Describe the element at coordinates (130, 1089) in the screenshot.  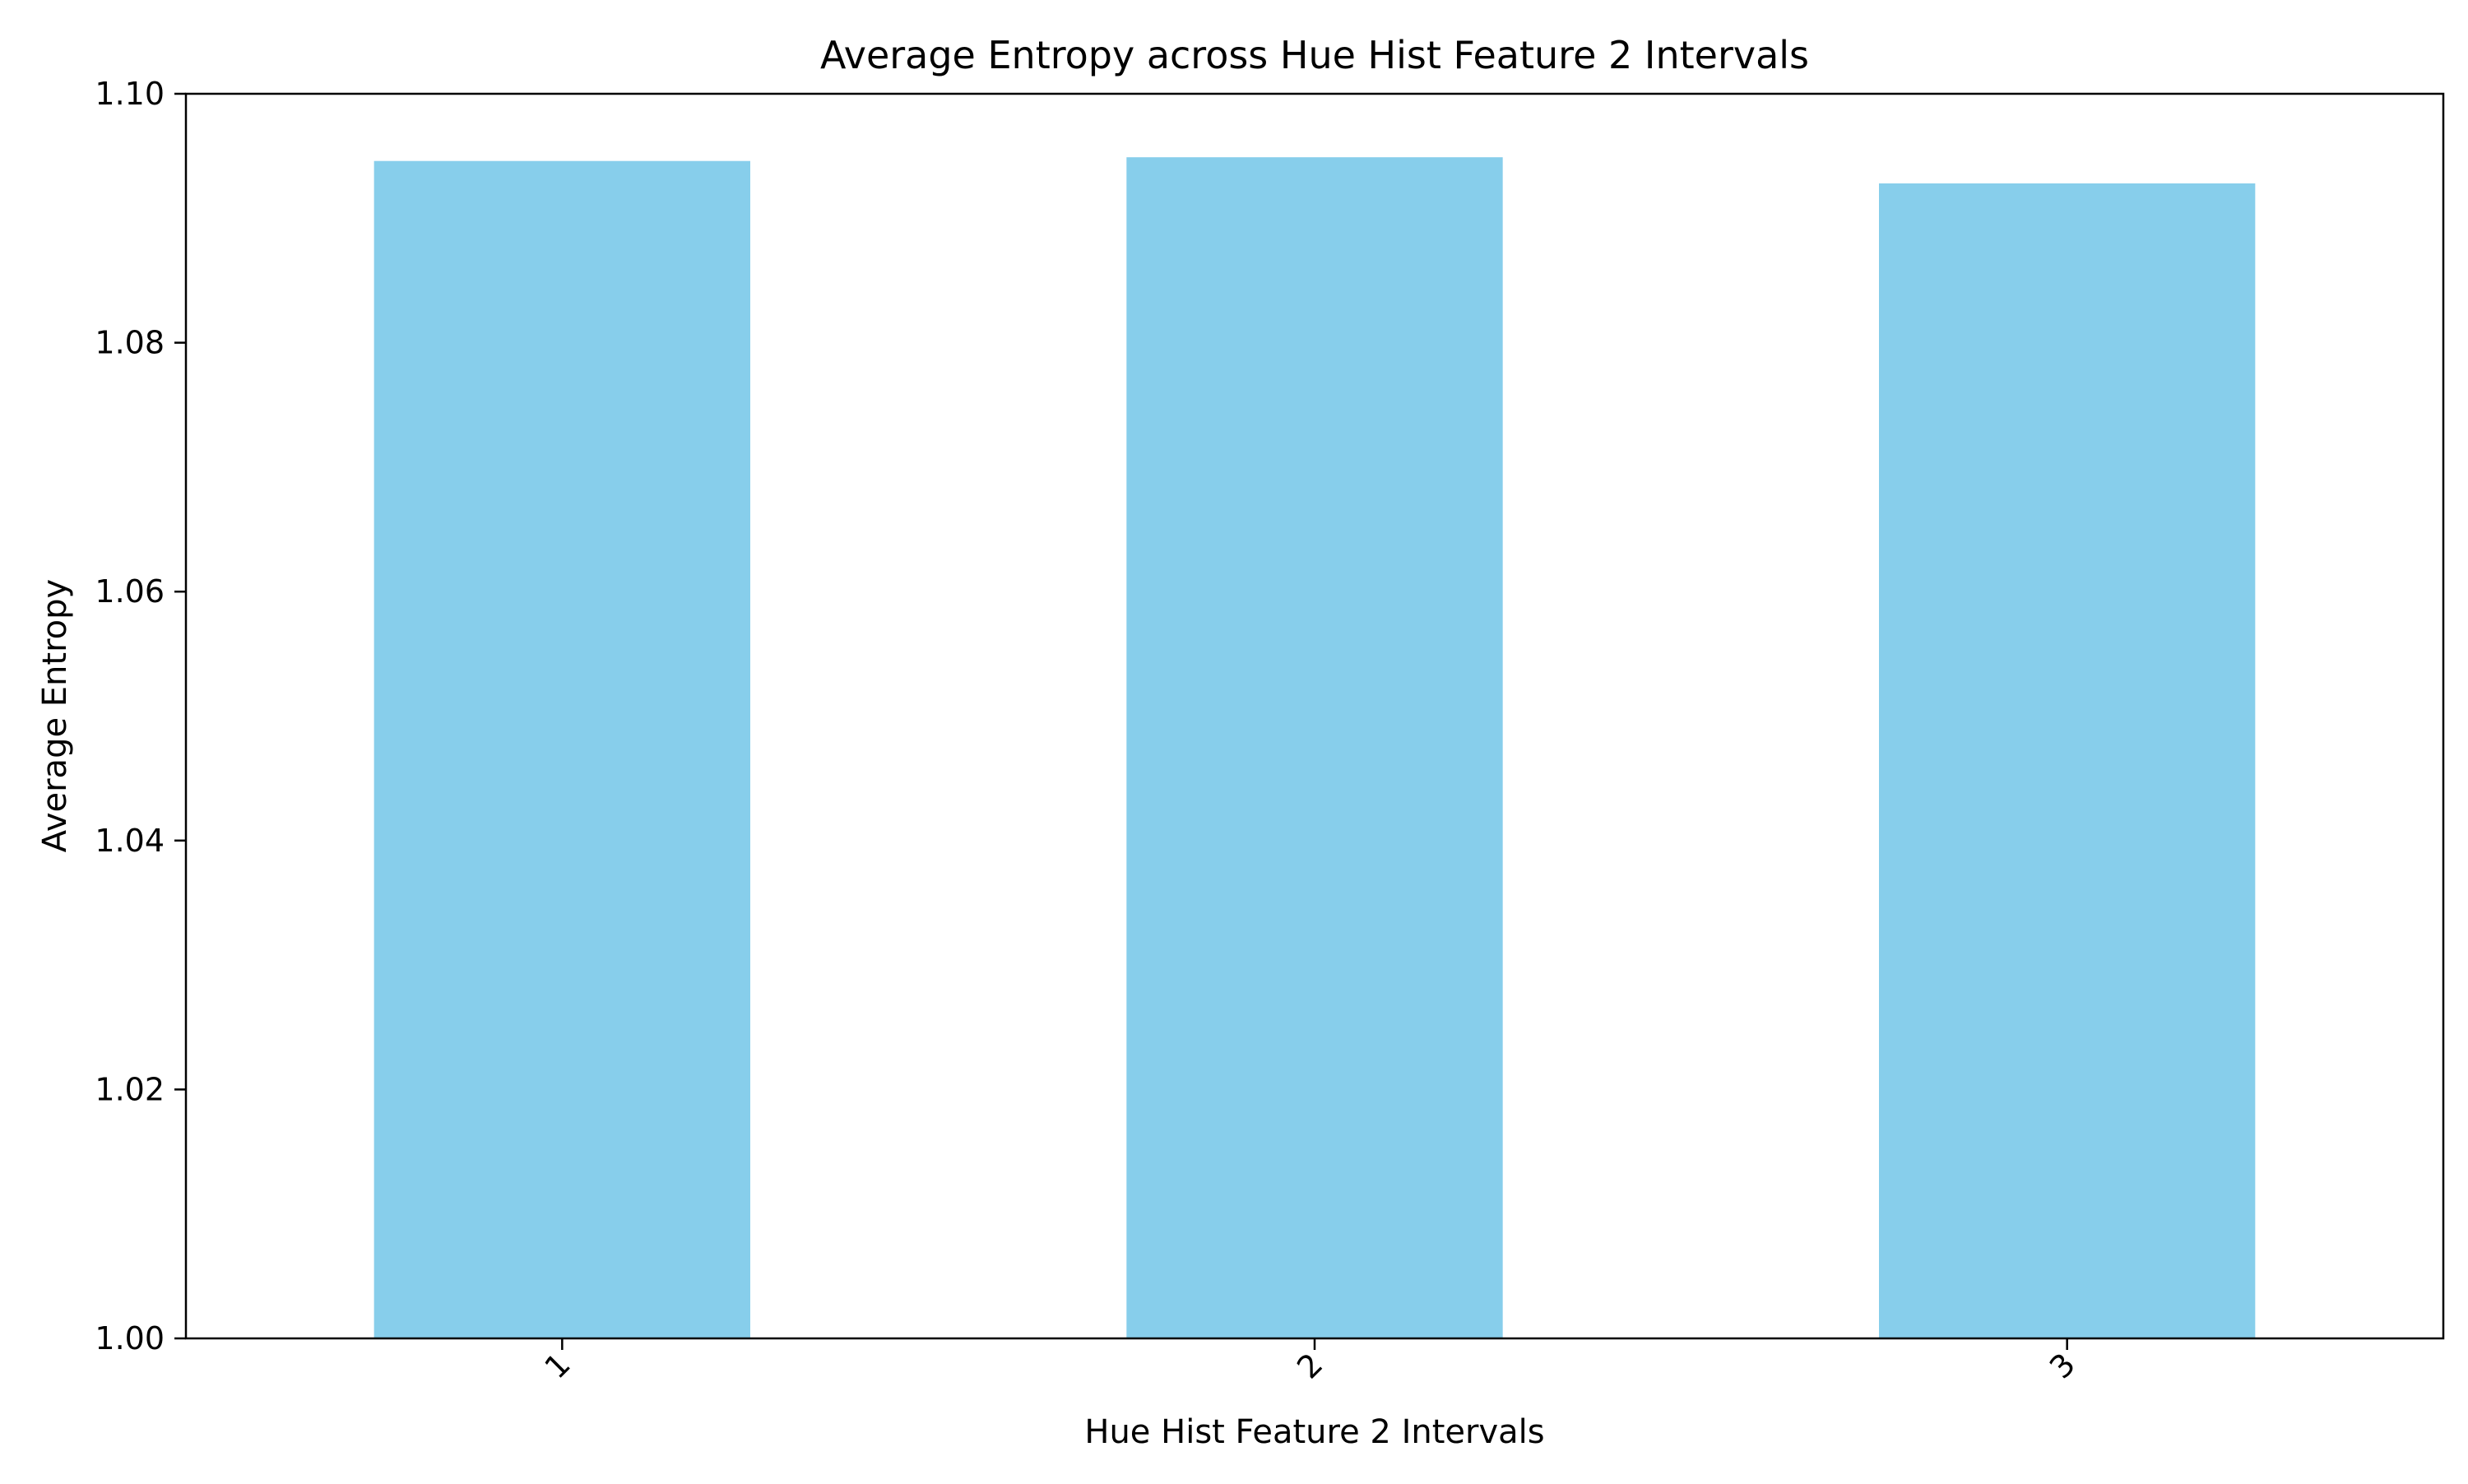
I see `y-tick-label: 1.02` at that location.